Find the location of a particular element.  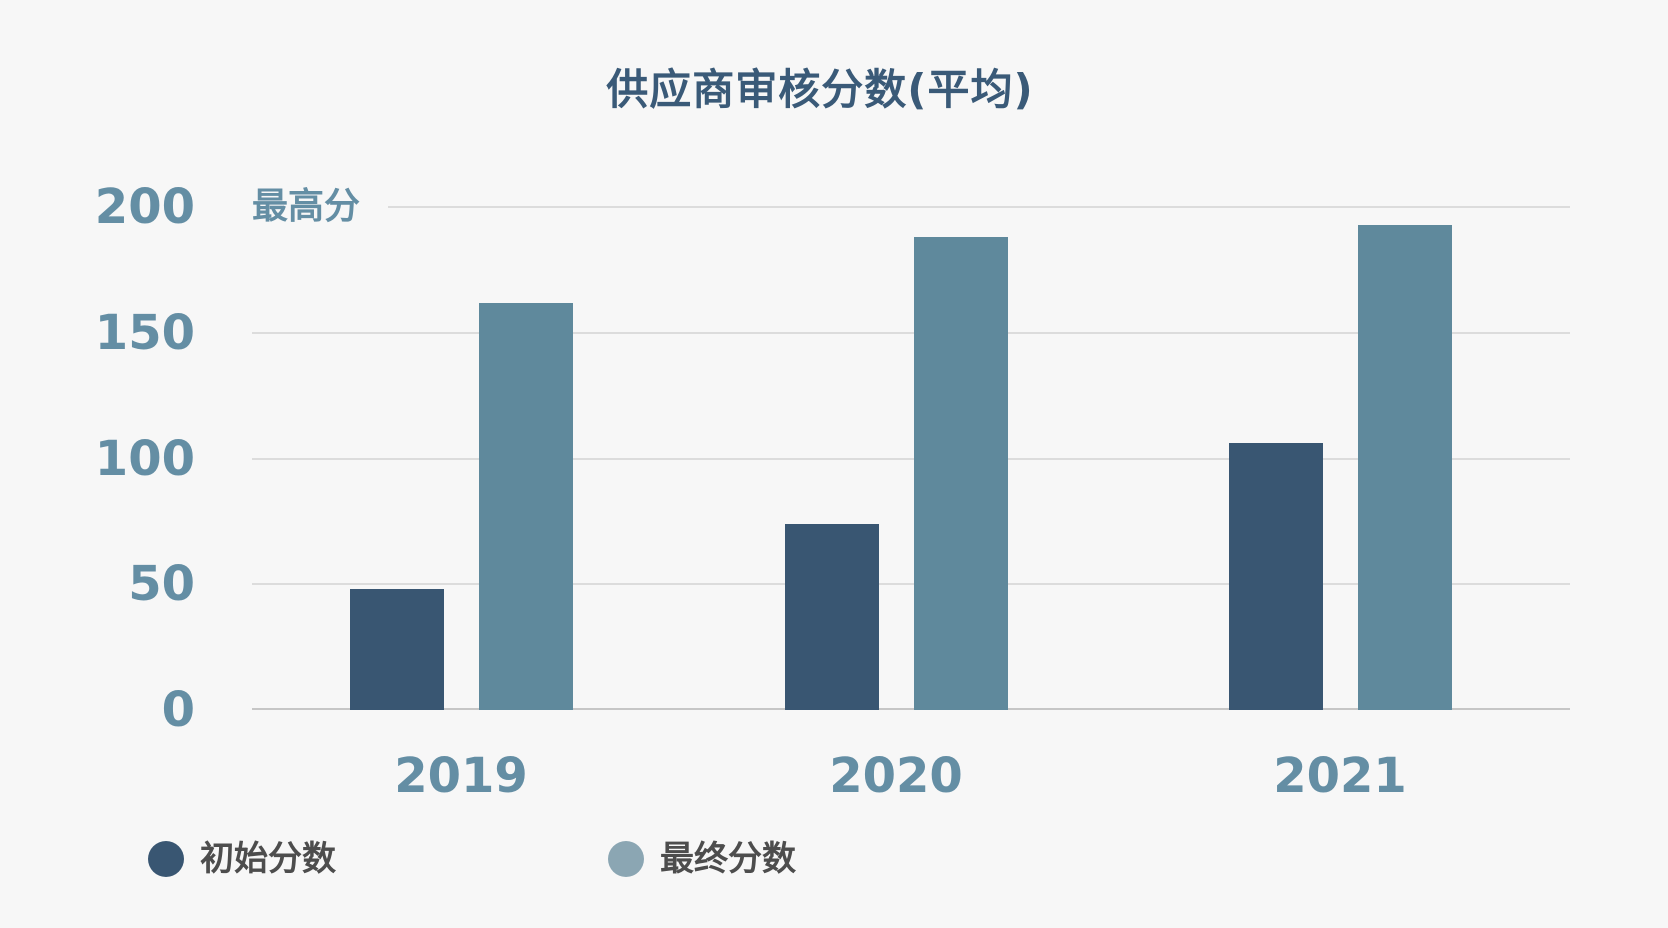

chart-title: 供应商审核分数(平均) is located at coordinates (820, 89).